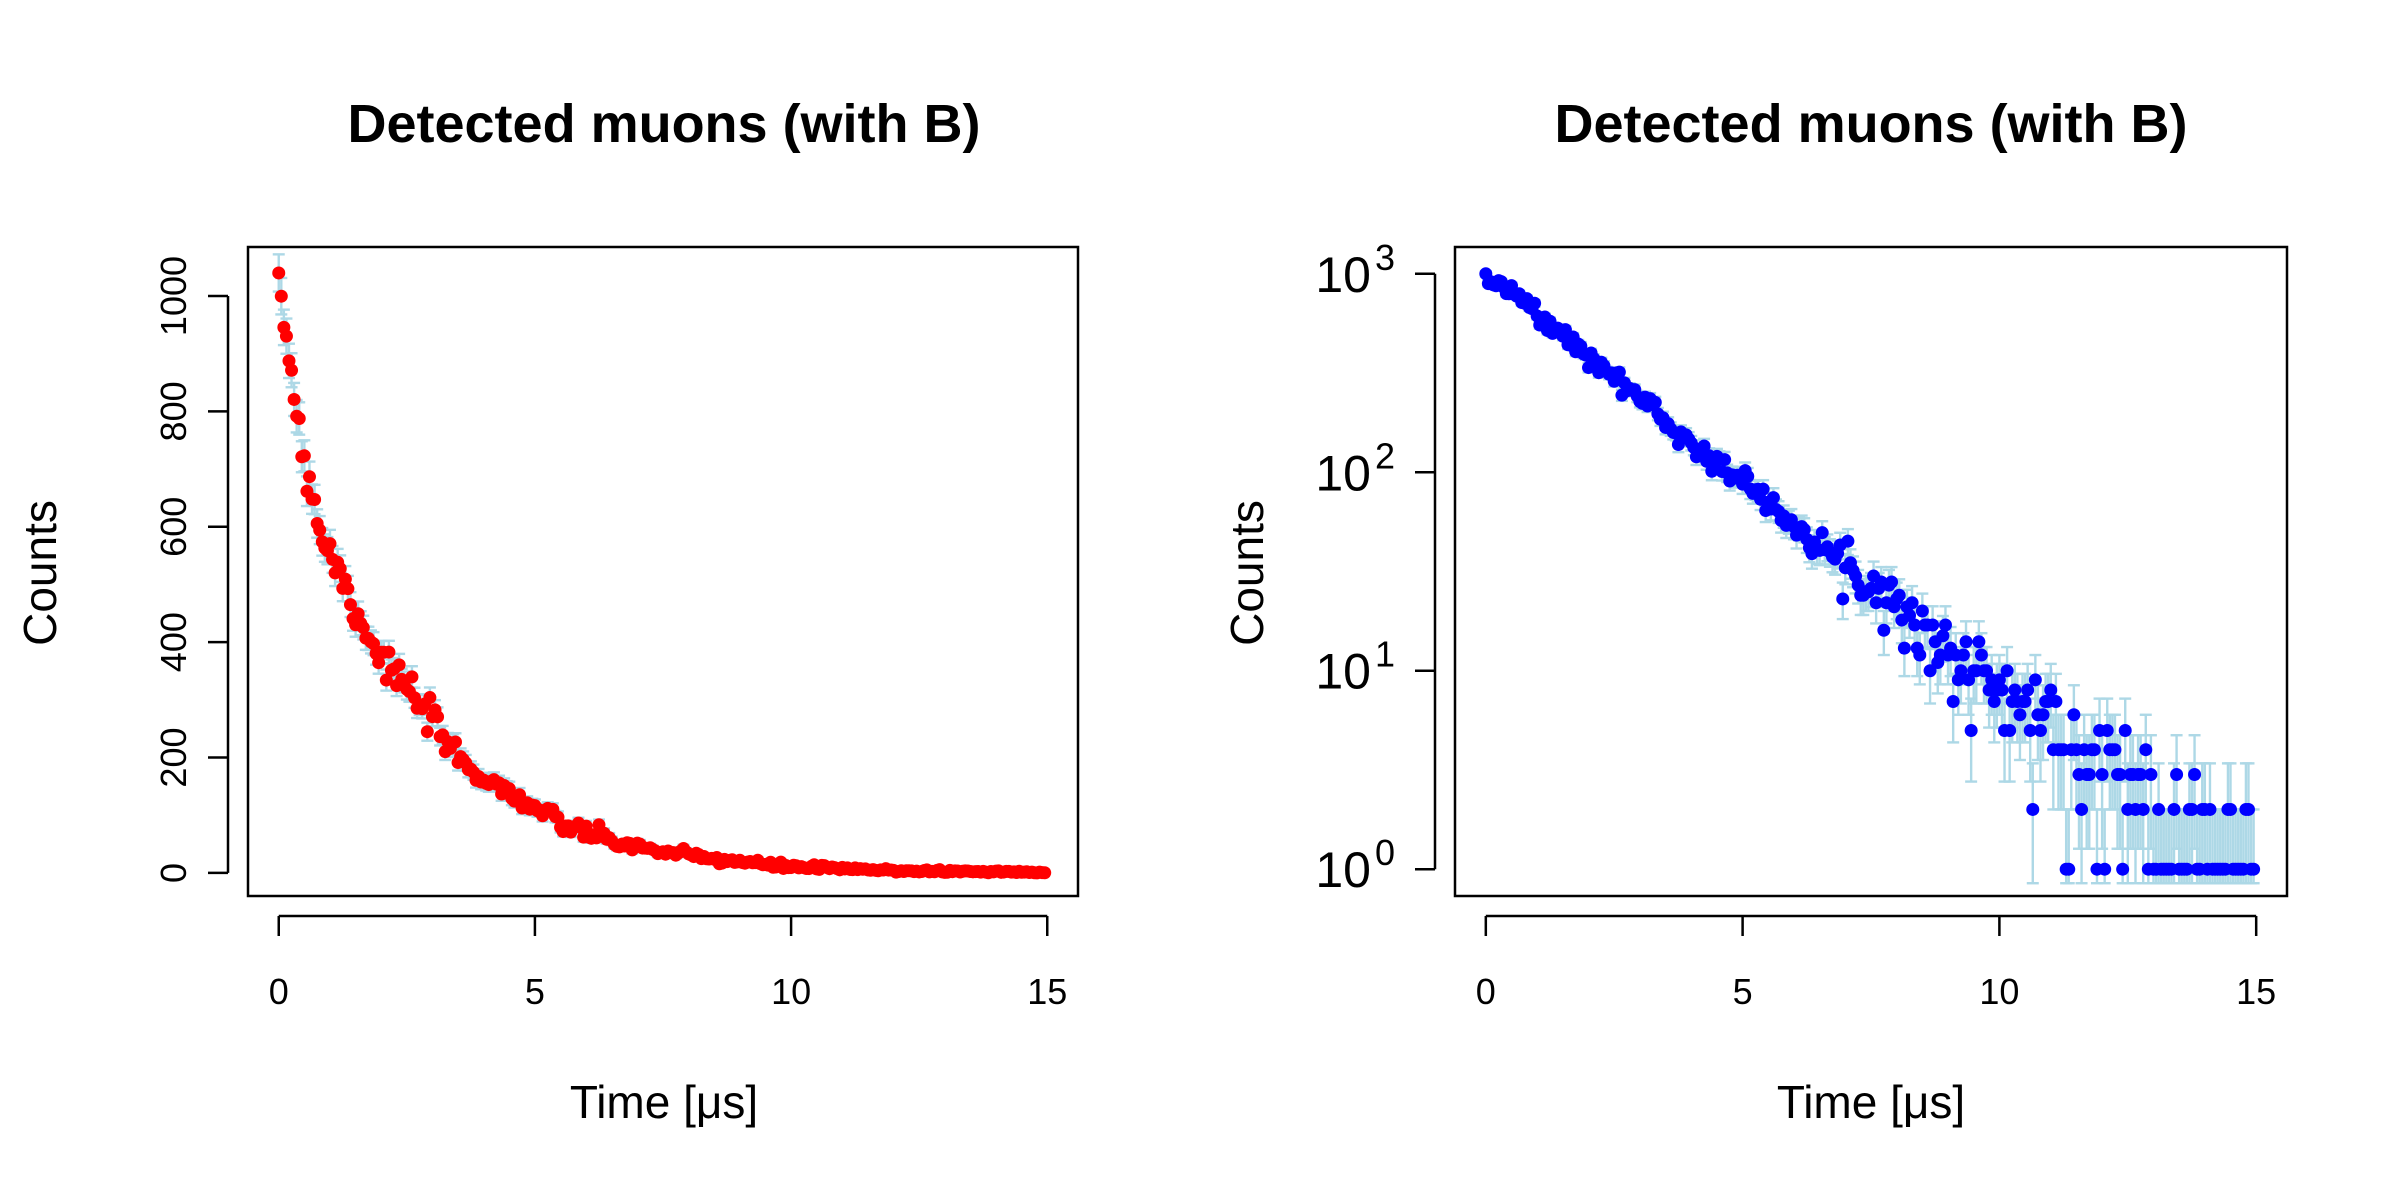 The height and width of the screenshot is (1200, 2400). I want to click on y-tick-label: 1000, so click(173, 296).